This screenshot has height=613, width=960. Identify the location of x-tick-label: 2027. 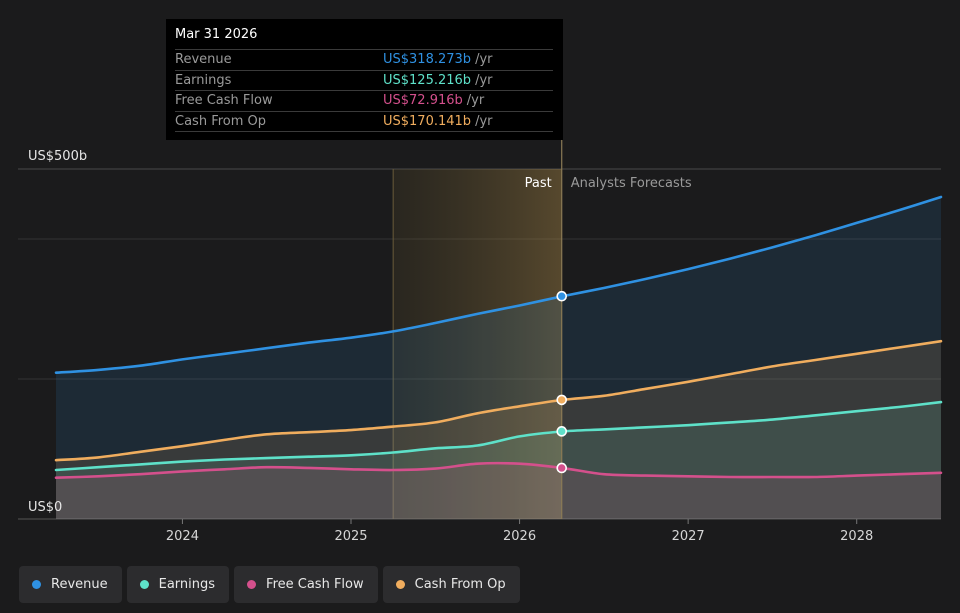
(688, 536).